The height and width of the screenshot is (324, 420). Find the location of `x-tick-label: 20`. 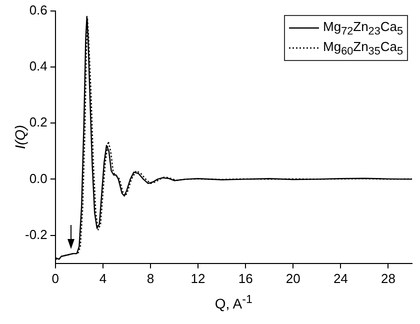

x-tick-label: 20 is located at coordinates (293, 278).